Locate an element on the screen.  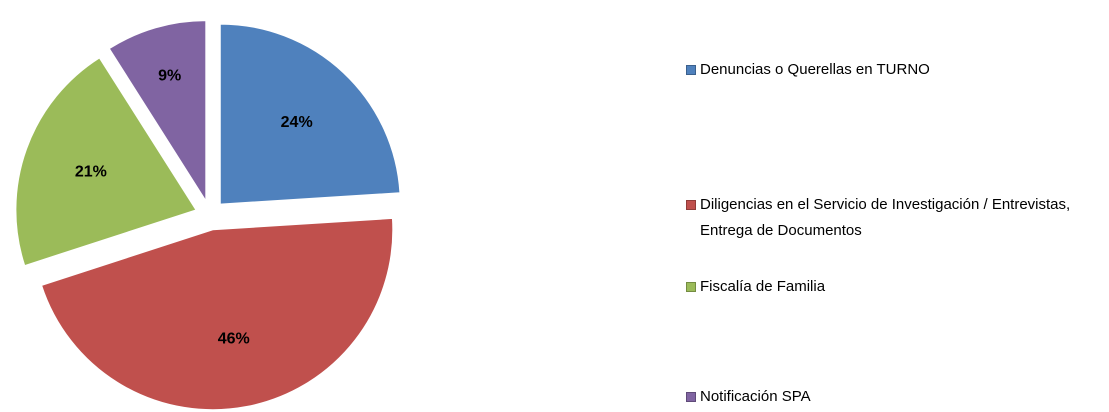
data-label: 46% is located at coordinates (234, 339).